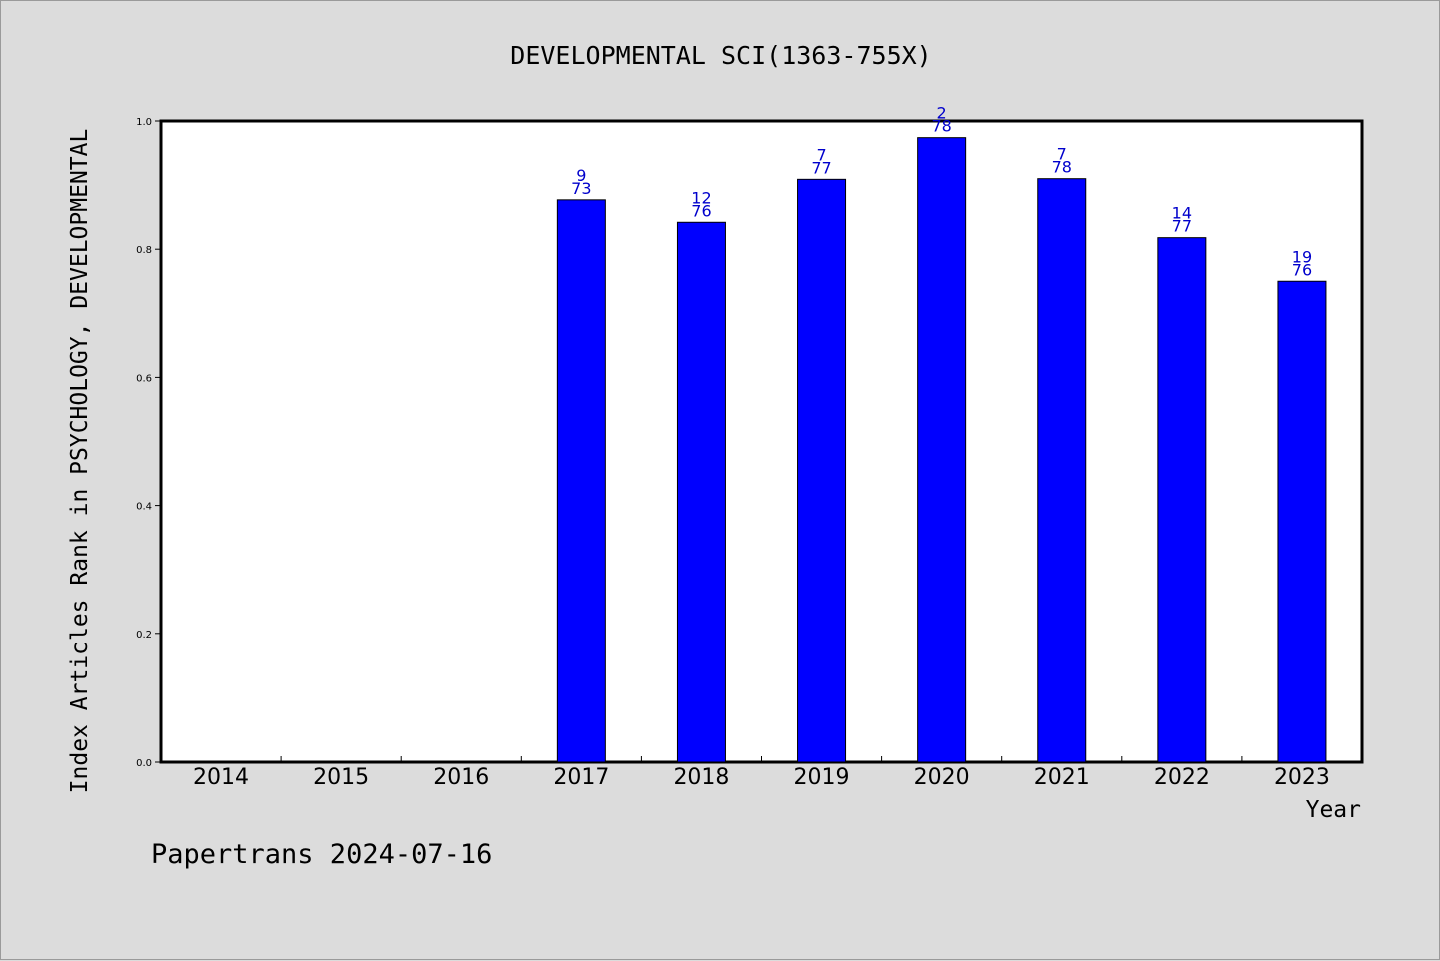 The width and height of the screenshot is (1440, 961). What do you see at coordinates (1062, 777) in the screenshot?
I see `x-tick-label: 2021` at bounding box center [1062, 777].